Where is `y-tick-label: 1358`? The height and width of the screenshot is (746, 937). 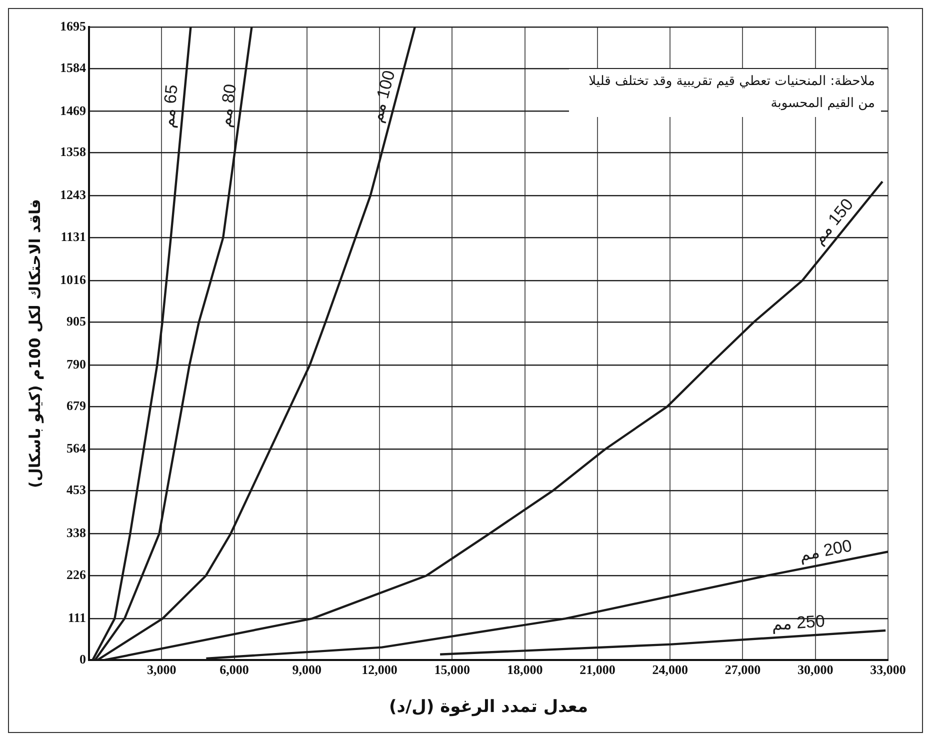 y-tick-label: 1358 is located at coordinates (73, 152).